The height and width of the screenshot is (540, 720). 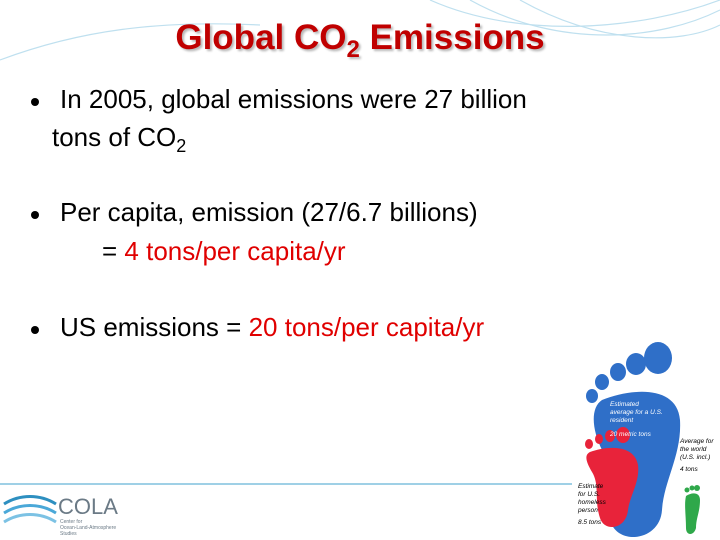 I want to click on logo-subtitle: Studies, so click(x=68, y=534).